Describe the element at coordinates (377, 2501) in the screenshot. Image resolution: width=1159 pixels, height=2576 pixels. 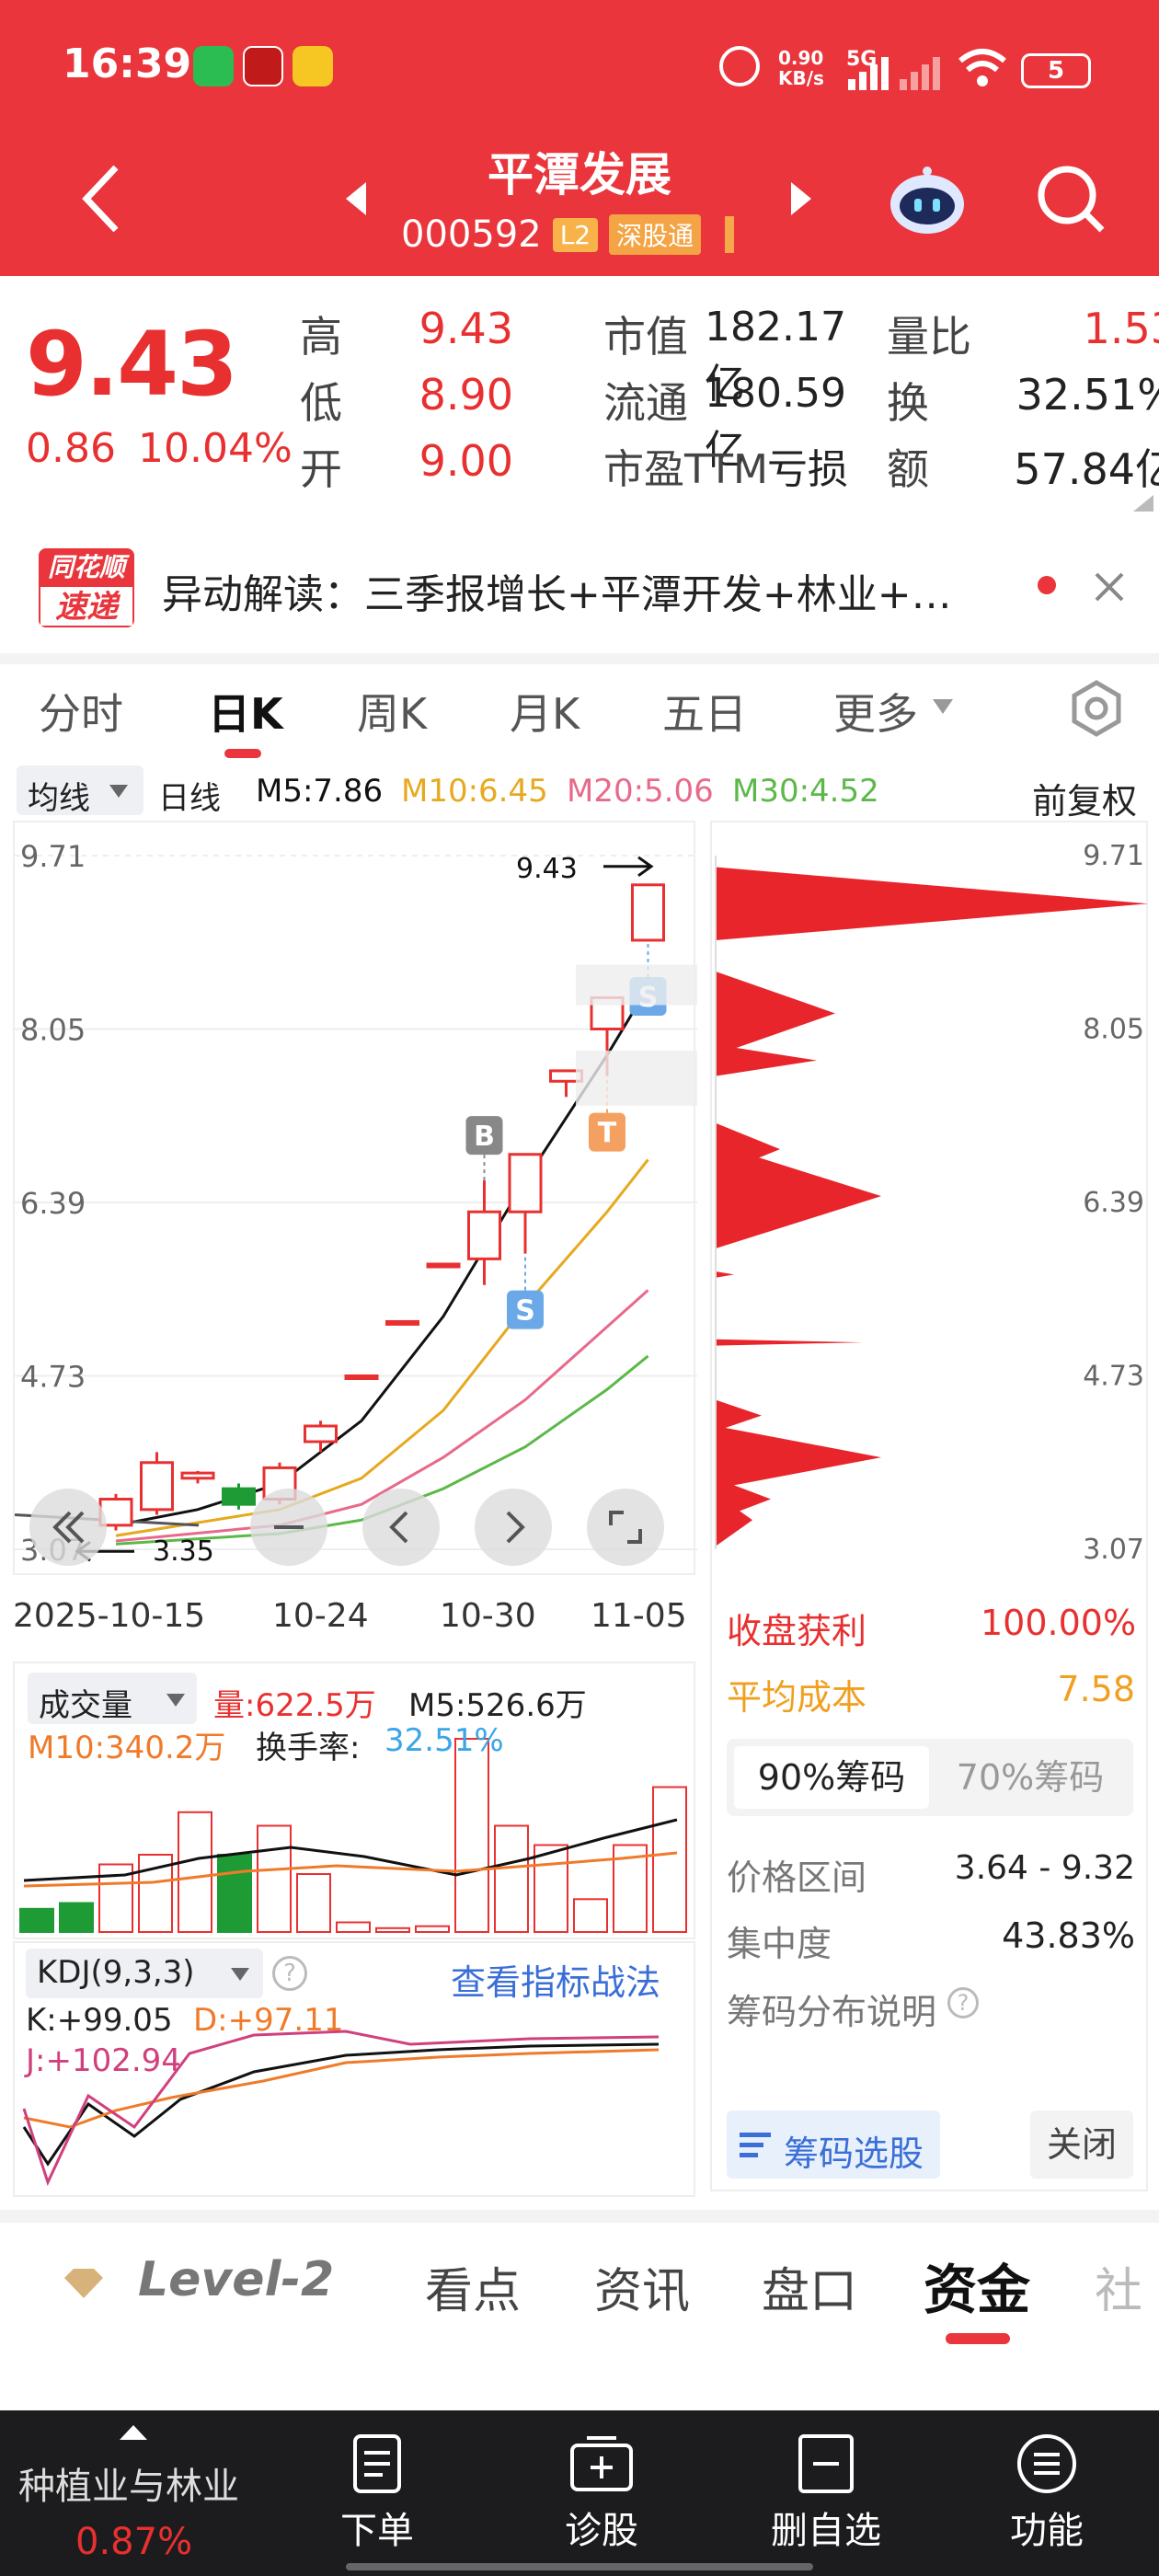
I see `order-button: 下单` at that location.